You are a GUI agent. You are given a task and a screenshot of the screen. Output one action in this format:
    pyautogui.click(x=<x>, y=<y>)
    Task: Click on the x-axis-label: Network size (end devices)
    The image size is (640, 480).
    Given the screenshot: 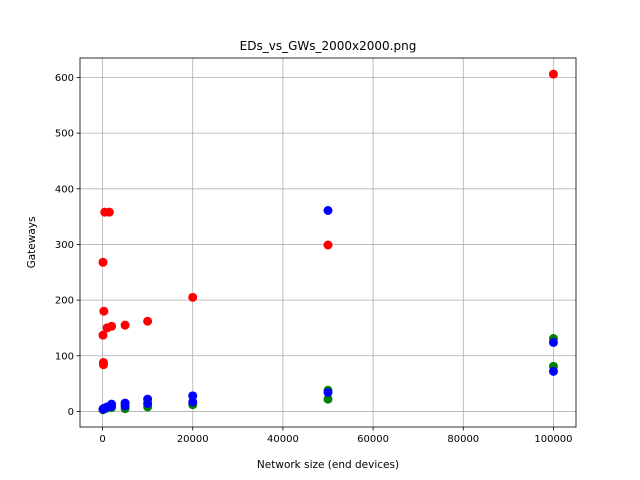 What is the action you would take?
    pyautogui.click(x=328, y=465)
    